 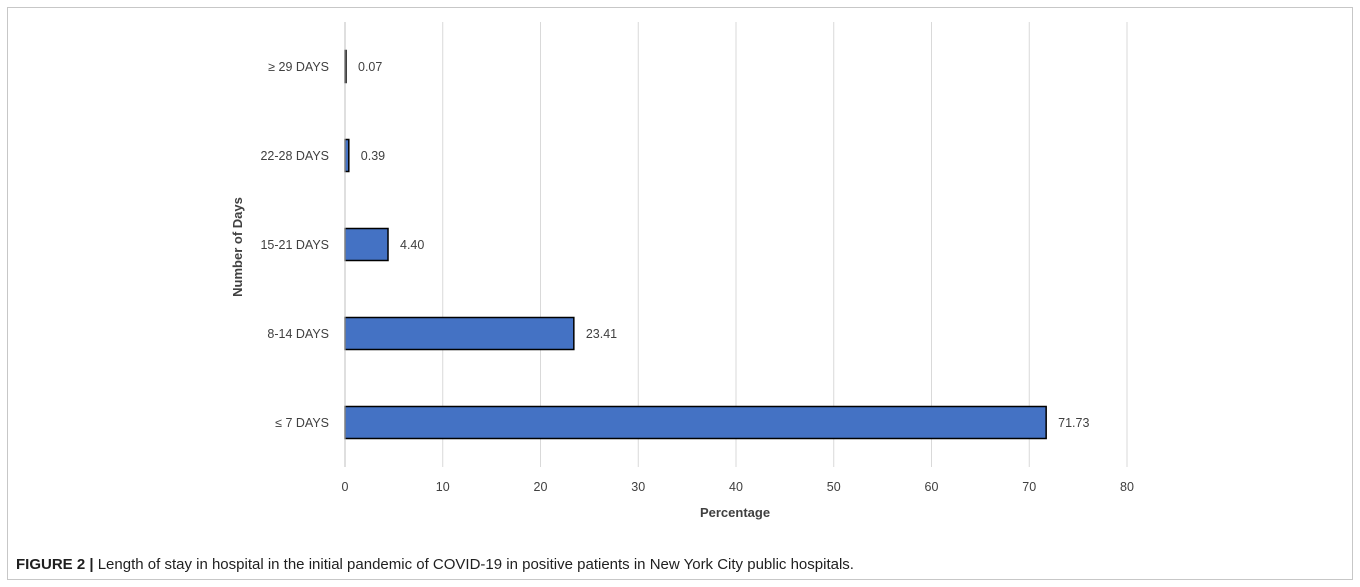 What do you see at coordinates (373, 156) in the screenshot?
I see `data-label: 0.39` at bounding box center [373, 156].